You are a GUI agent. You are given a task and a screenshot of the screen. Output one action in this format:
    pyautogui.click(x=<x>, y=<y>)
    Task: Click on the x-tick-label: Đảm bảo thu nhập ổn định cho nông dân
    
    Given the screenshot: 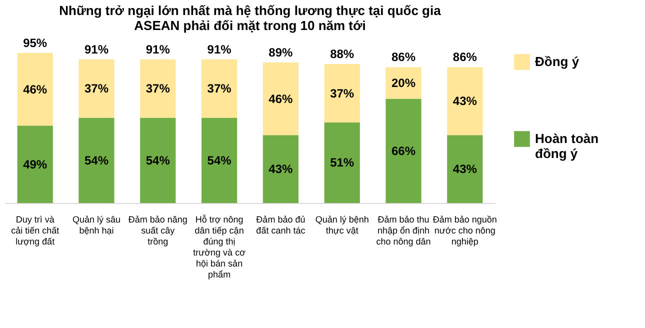 What is the action you would take?
    pyautogui.click(x=403, y=230)
    